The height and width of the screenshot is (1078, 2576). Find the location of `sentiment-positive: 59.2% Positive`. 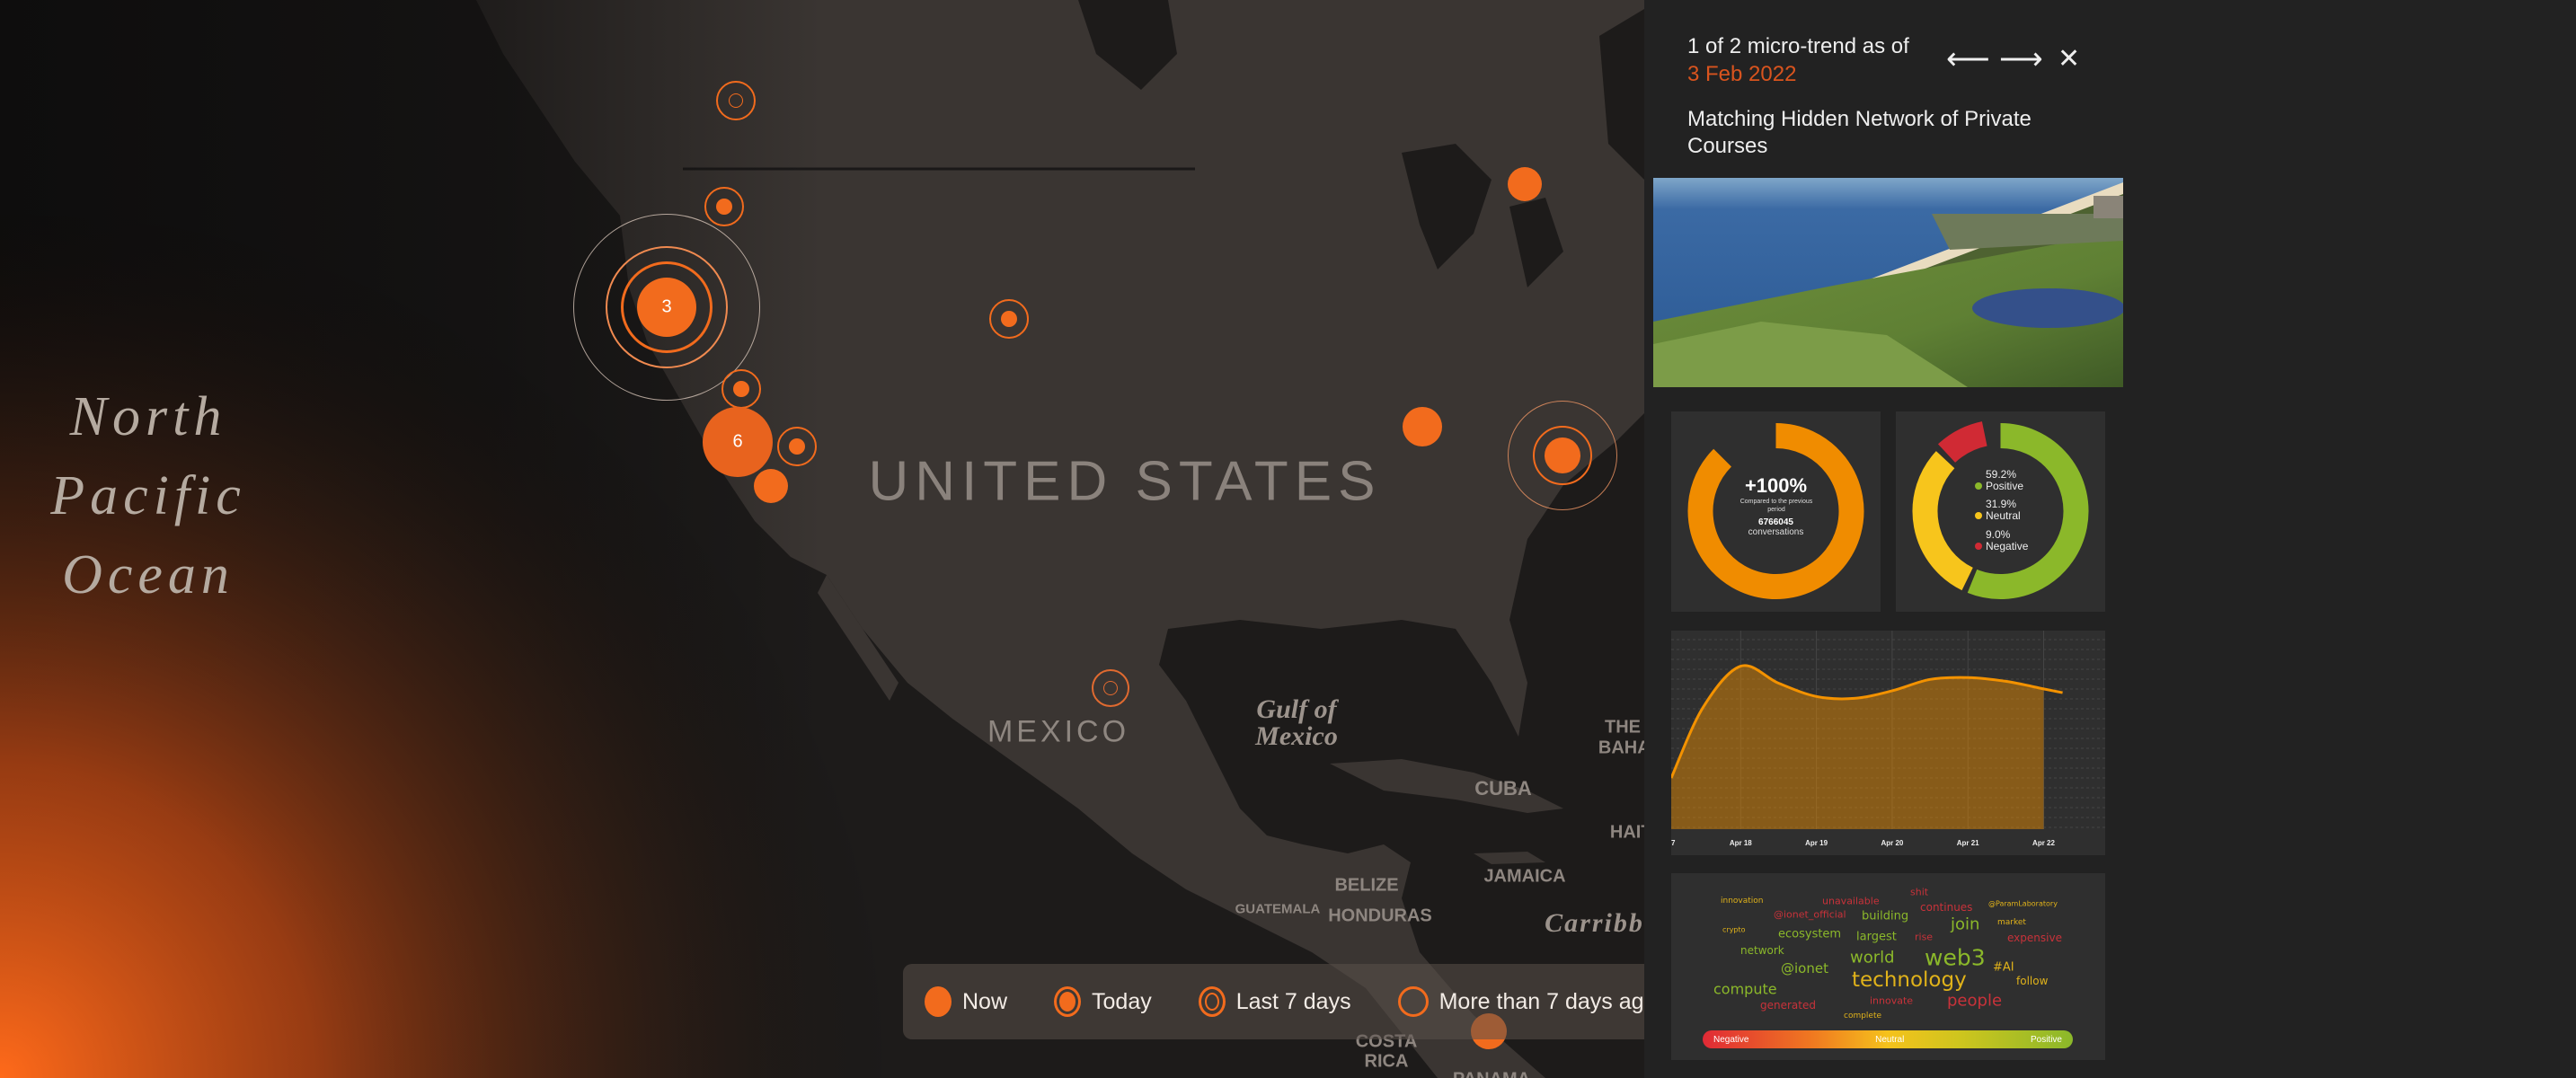

sentiment-positive: 59.2% Positive is located at coordinates (1999, 480).